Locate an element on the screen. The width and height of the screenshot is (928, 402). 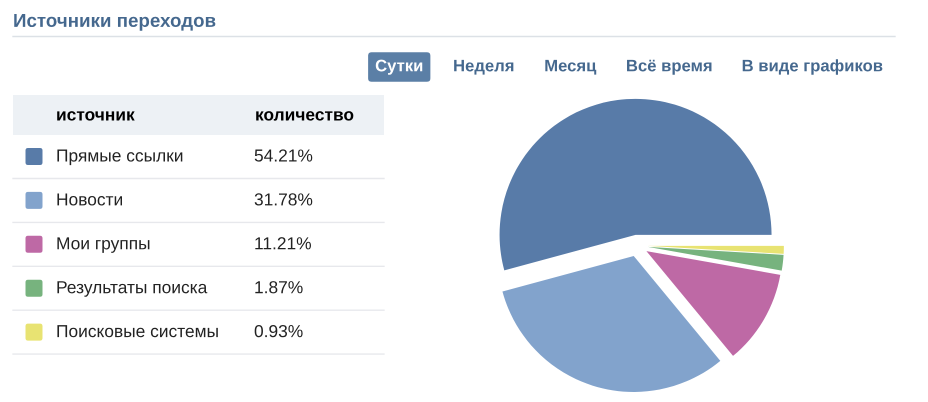
chart-title: Источники переходов is located at coordinates (115, 22).